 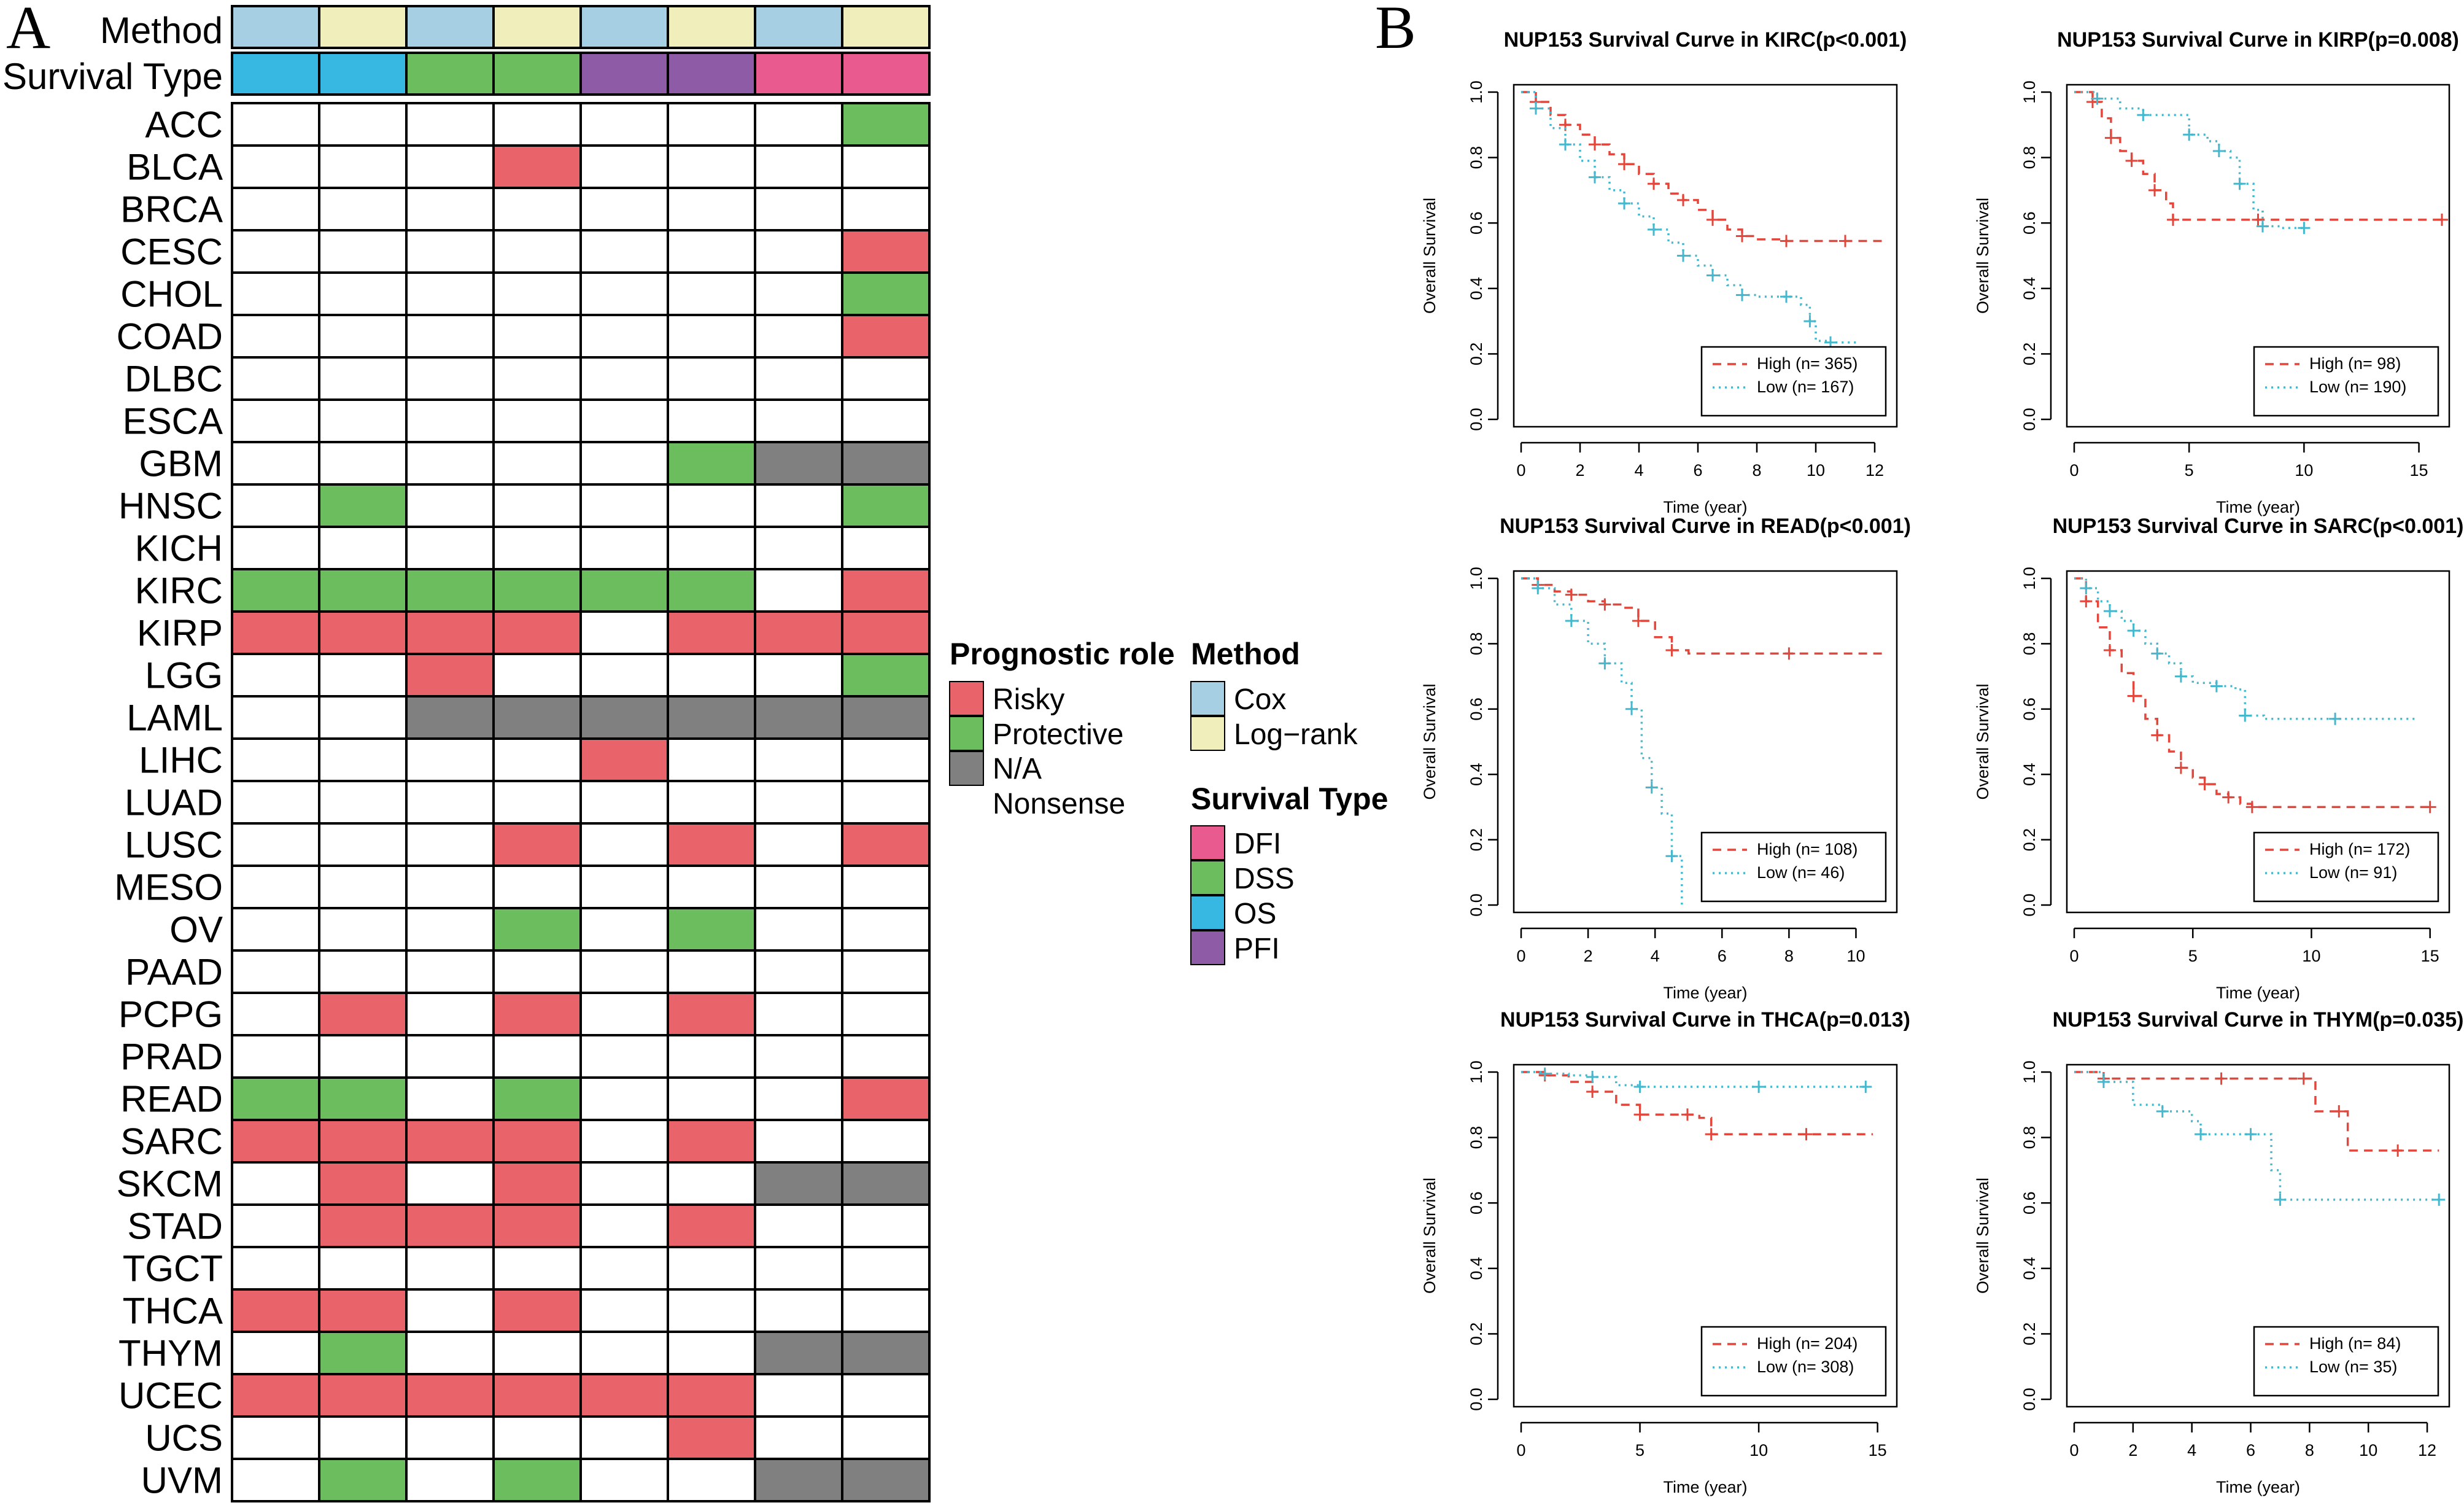 What do you see at coordinates (1476, 419) in the screenshot?
I see `km-y-tick-label: 0.0` at bounding box center [1476, 419].